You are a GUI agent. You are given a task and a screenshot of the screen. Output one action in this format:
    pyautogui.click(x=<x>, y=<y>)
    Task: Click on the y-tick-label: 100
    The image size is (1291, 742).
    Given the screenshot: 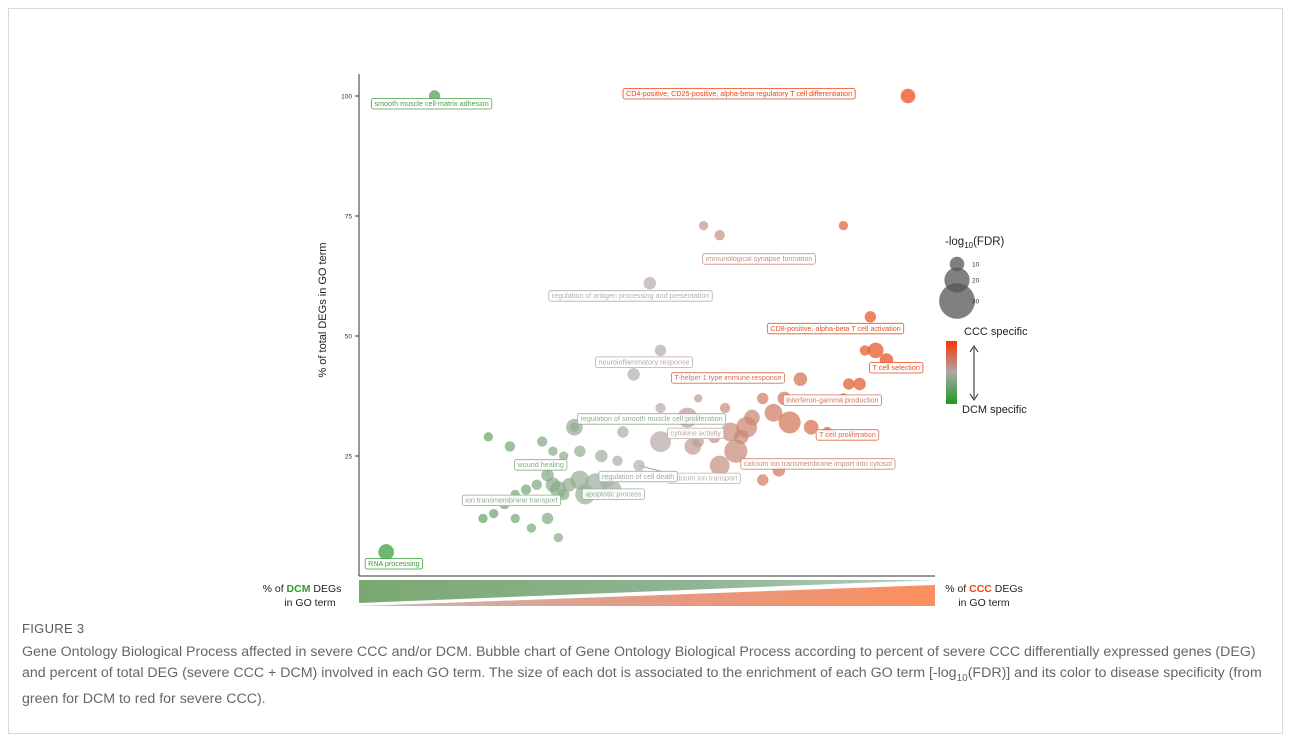 What is the action you would take?
    pyautogui.click(x=346, y=97)
    